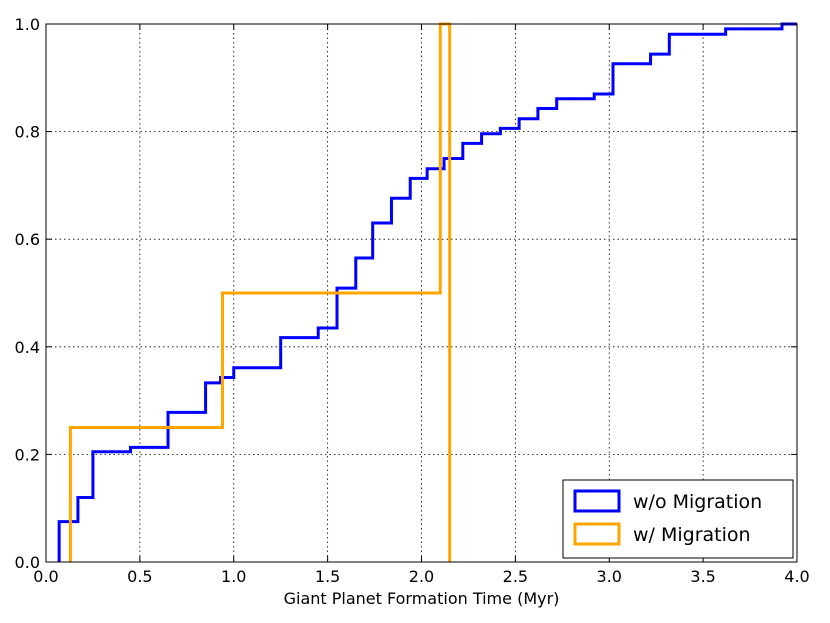 This screenshot has height=623, width=830. Describe the element at coordinates (609, 576) in the screenshot. I see `x-tick-label: 3.0` at that location.